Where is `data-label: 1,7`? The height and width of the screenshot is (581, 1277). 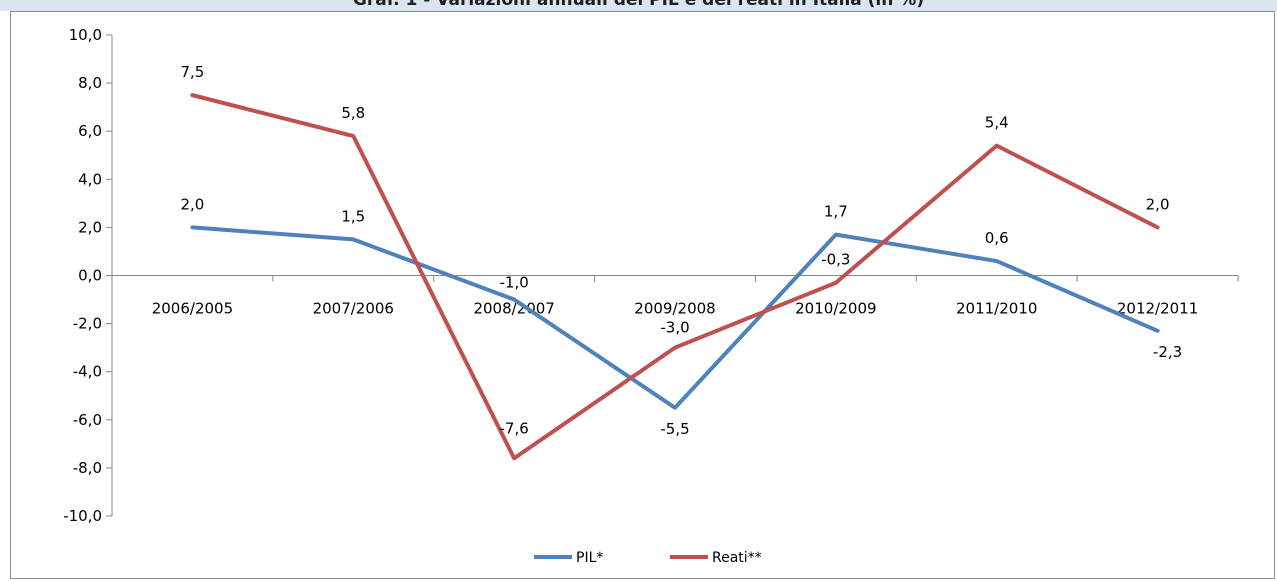
data-label: 1,7 is located at coordinates (836, 212).